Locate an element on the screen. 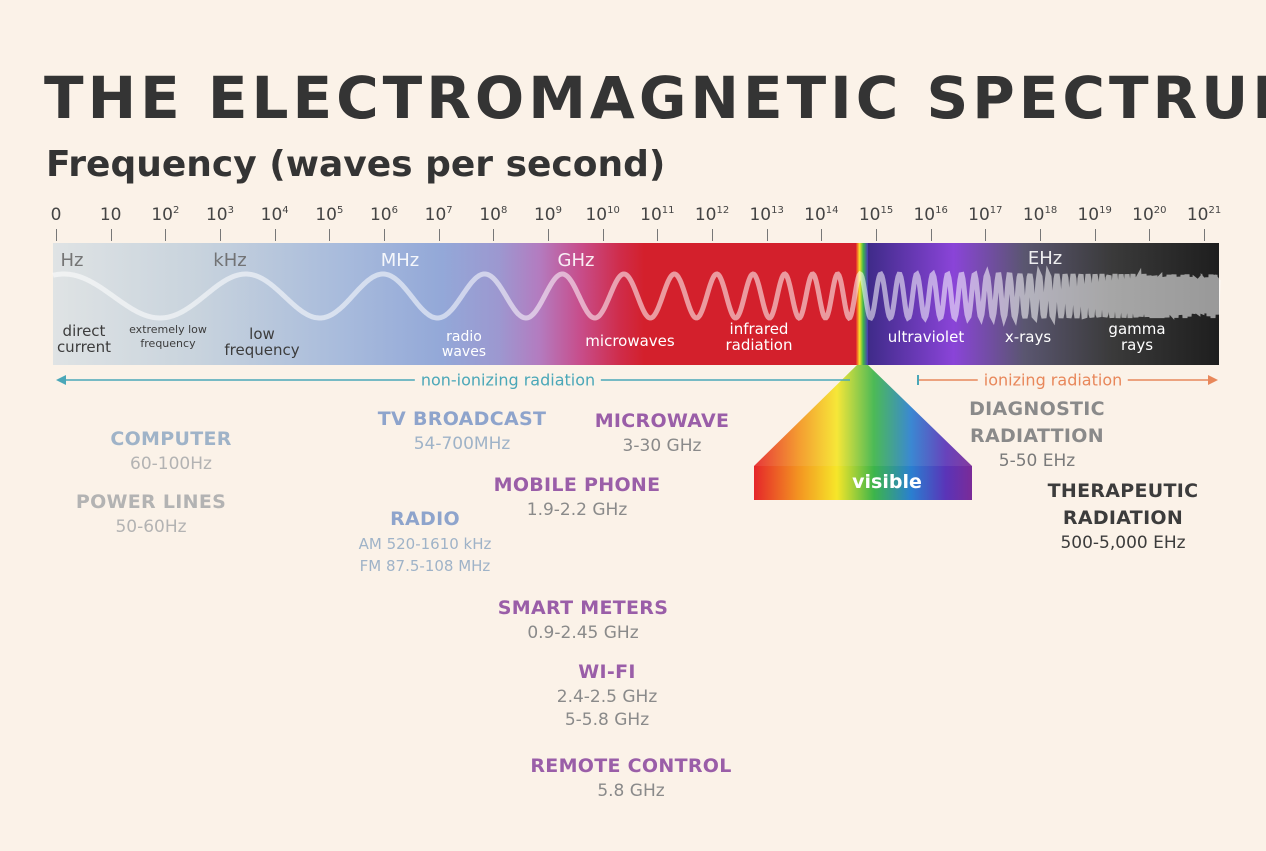 The image size is (1266, 851). app-microwave: MICROWAVE 3-30 GHz is located at coordinates (662, 433).